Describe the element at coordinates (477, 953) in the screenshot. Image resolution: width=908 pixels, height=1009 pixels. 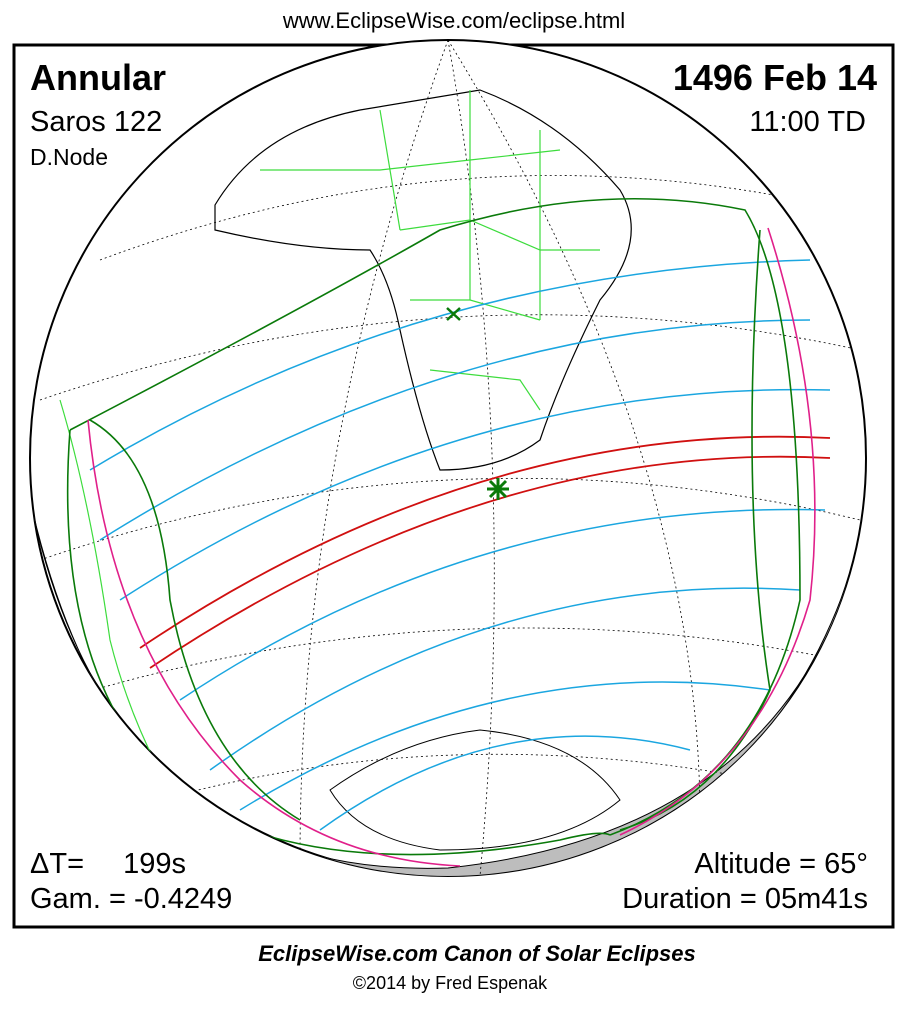
I see `footer-title: EclipseWise.com Canon of Solar Eclipses` at that location.